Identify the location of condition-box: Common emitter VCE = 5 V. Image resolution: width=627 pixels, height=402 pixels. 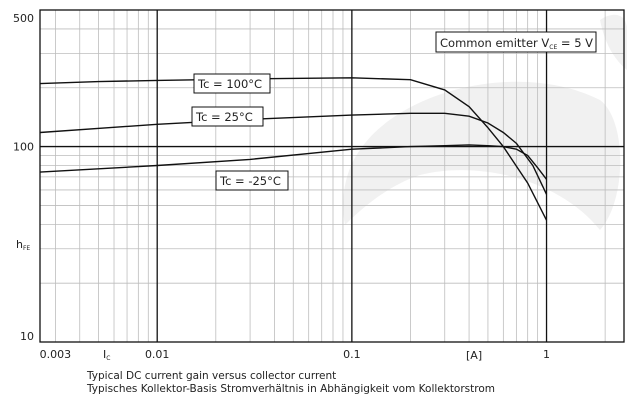
(516, 42).